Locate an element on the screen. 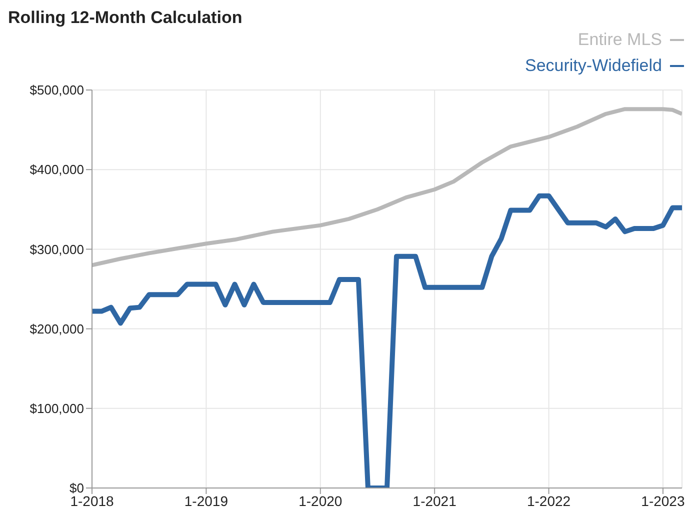 This screenshot has width=688, height=521. y-tick-label: $500,000 is located at coordinates (57, 90).